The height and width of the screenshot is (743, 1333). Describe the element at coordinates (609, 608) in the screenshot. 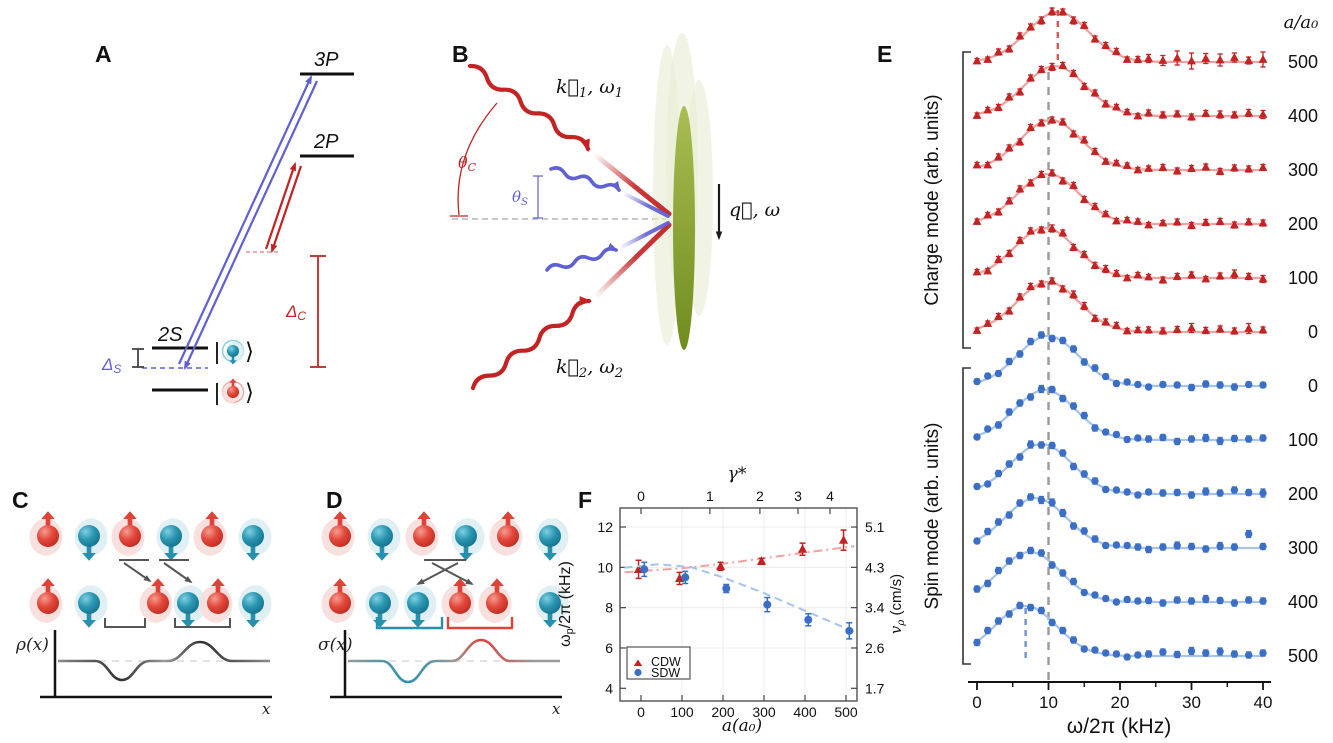

I see `f-left-tick-label: 8` at that location.